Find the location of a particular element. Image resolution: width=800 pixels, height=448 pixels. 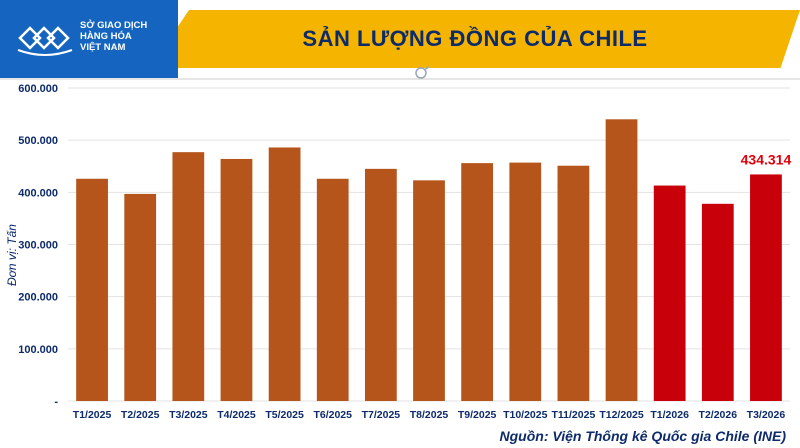

x-tick-label: T12/2025 is located at coordinates (621, 415).